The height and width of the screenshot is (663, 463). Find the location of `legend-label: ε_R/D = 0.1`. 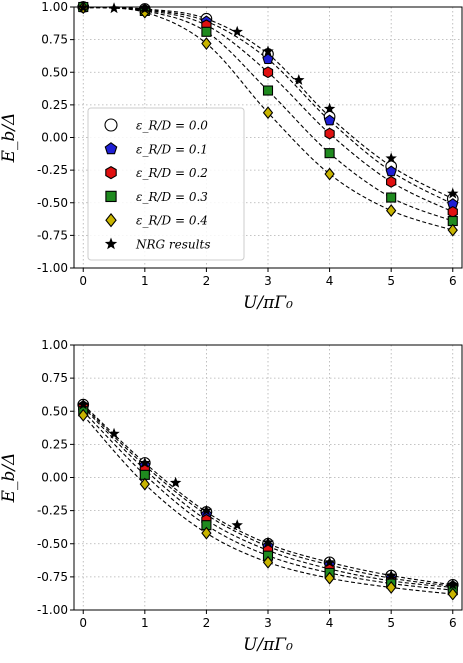

legend-label: ε_R/D = 0.1 is located at coordinates (172, 149).